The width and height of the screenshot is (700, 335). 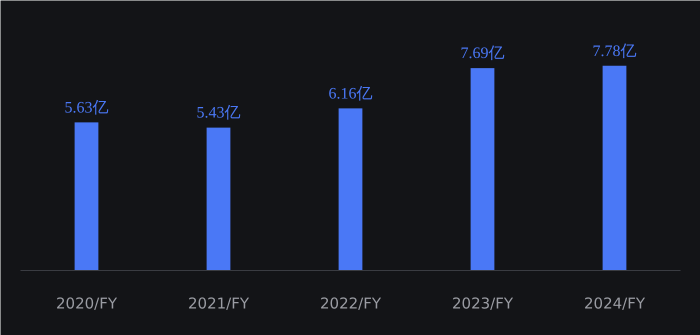 What do you see at coordinates (615, 303) in the screenshot?
I see `x-tick-label: 2024/FY` at bounding box center [615, 303].